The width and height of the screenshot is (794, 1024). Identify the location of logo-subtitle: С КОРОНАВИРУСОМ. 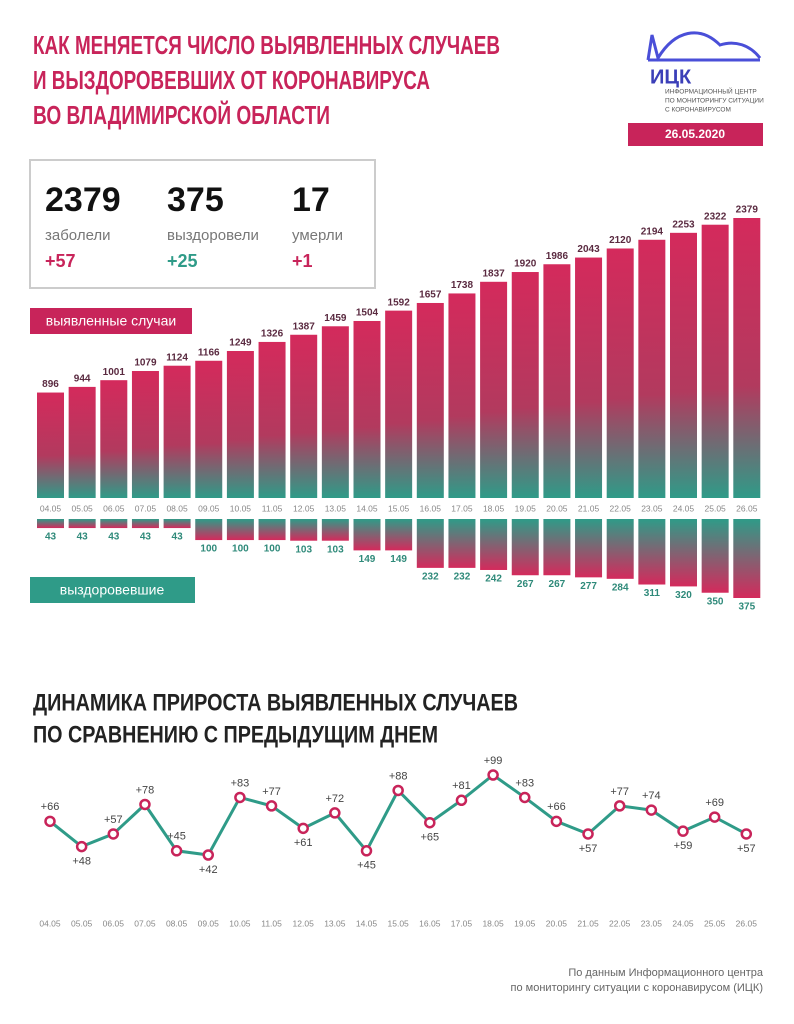
(698, 110).